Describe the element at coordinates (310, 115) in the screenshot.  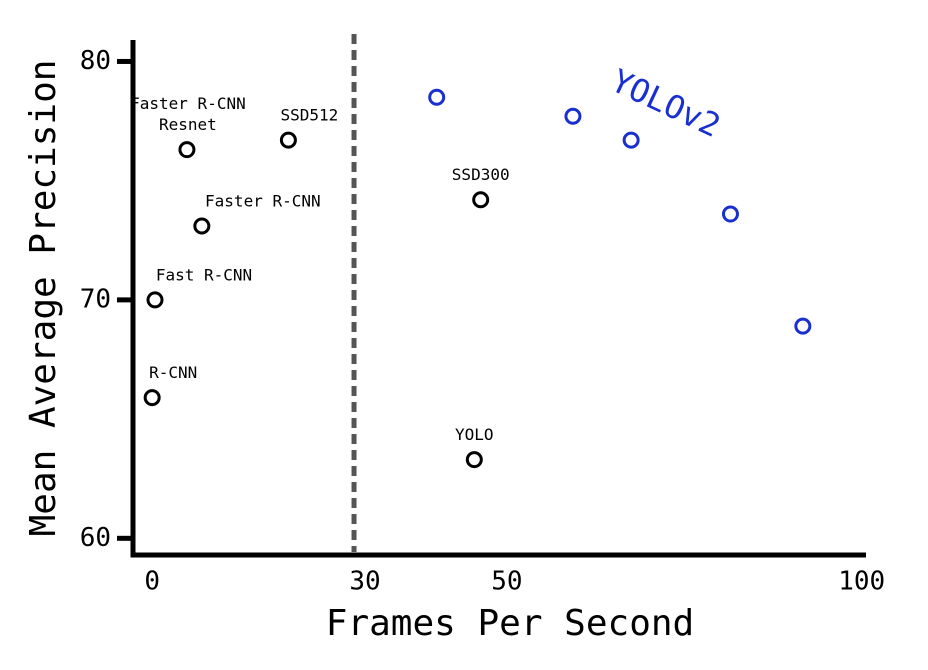
I see `point-label: SSD512` at that location.